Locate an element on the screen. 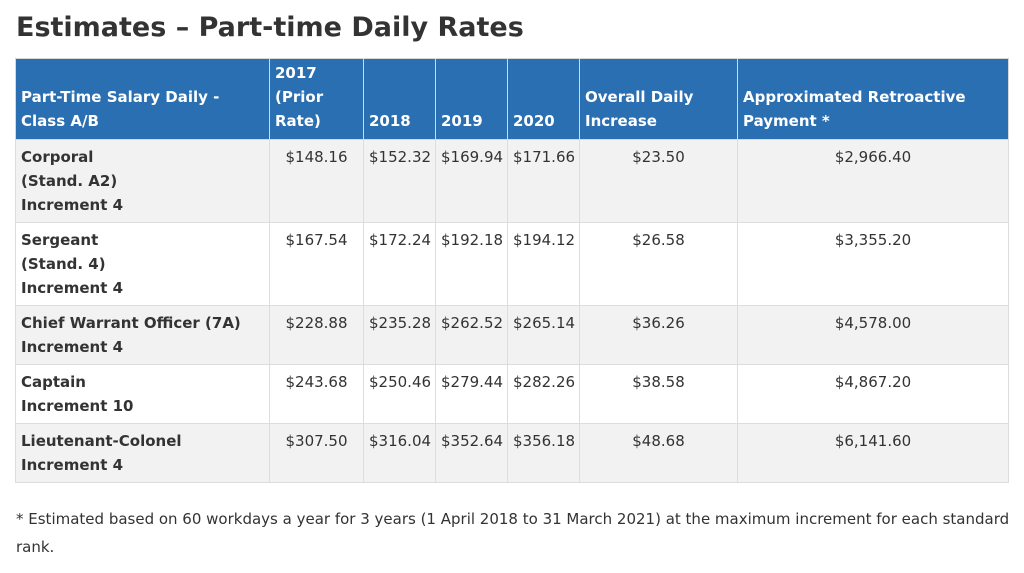 Image resolution: width=1024 pixels, height=573 pixels. rate-2017-cell: $228.88 is located at coordinates (316, 335).